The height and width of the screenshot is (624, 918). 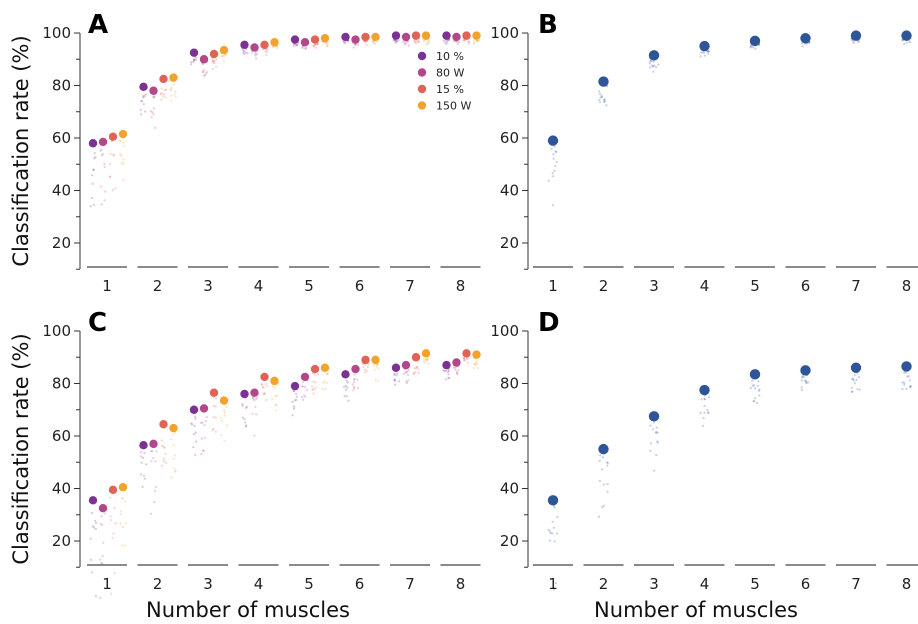 What do you see at coordinates (654, 286) in the screenshot?
I see `x-tick-label: 3` at bounding box center [654, 286].